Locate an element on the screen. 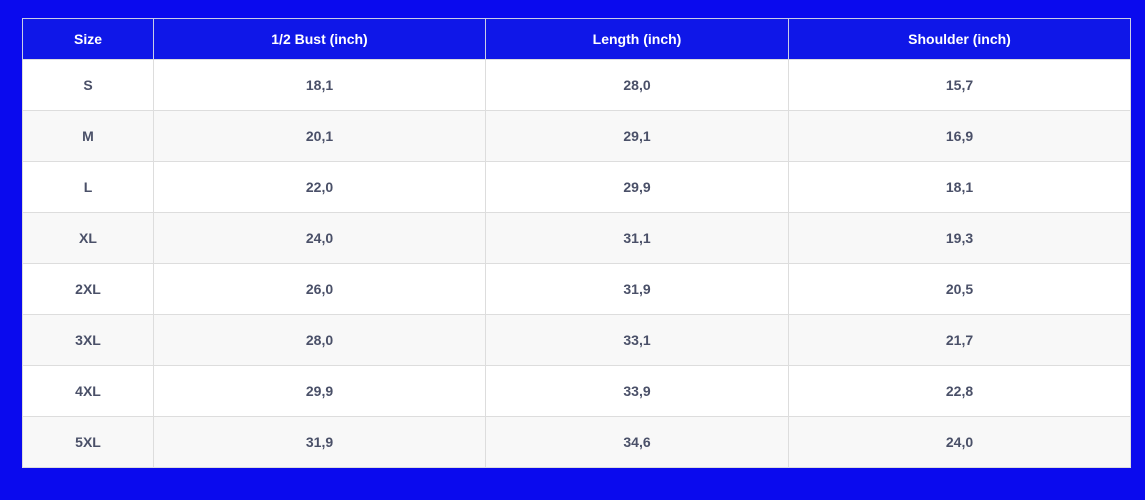 The height and width of the screenshot is (500, 1145). cell-length: 34,6 is located at coordinates (637, 442).